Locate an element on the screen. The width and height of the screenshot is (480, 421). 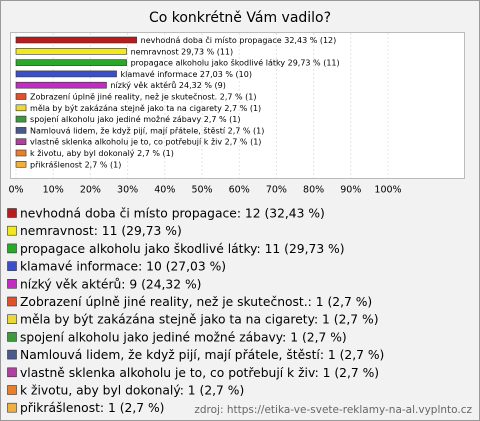
x-tick-label: 20% is located at coordinates (90, 190).